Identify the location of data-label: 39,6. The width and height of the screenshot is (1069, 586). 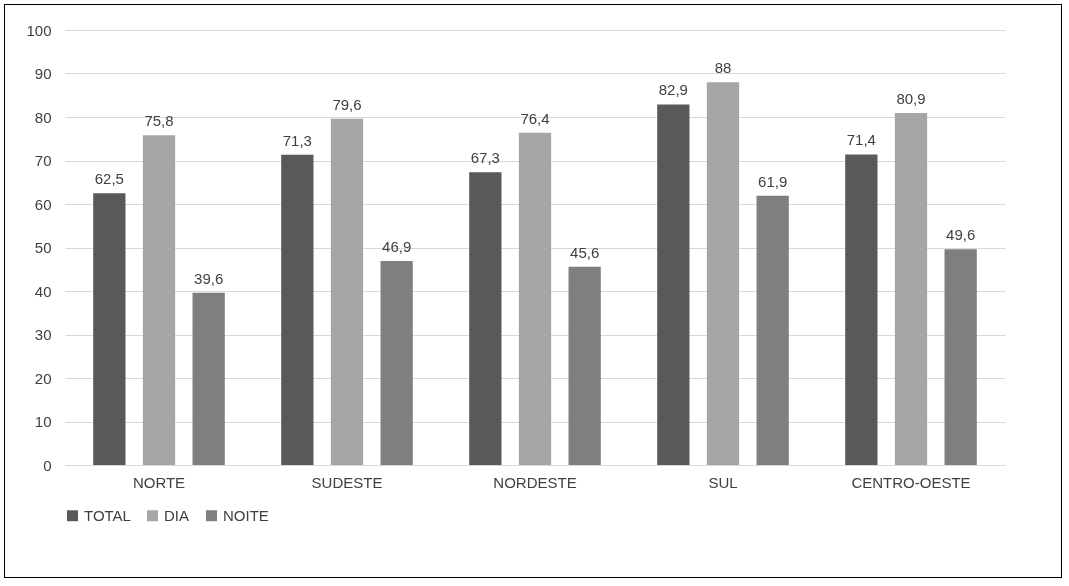
(209, 278).